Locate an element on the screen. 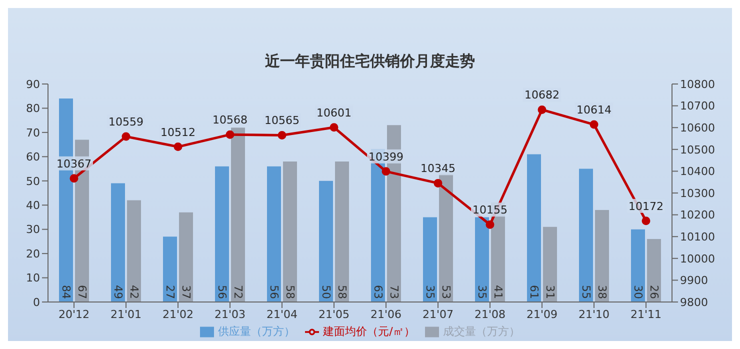  y-tick-label: 60 is located at coordinates (33, 157).